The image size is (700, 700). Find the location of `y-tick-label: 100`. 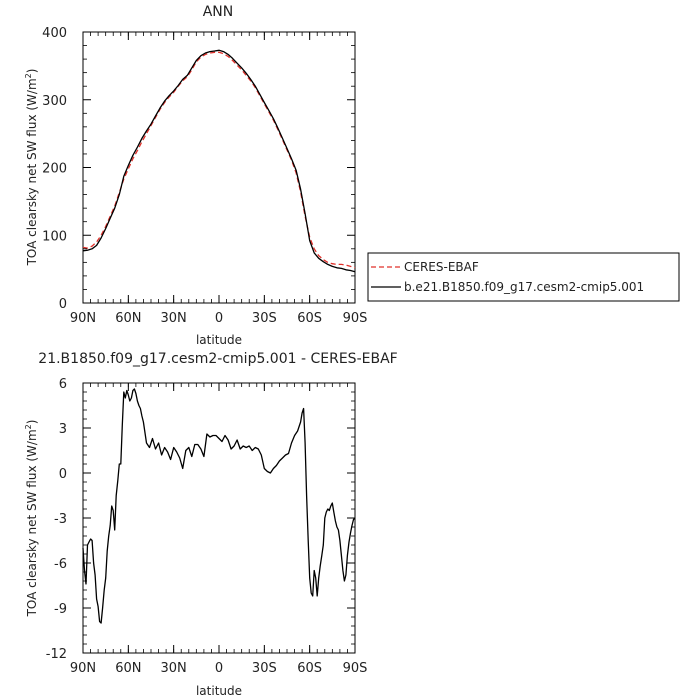

y-tick-label: 100 is located at coordinates (54, 236).